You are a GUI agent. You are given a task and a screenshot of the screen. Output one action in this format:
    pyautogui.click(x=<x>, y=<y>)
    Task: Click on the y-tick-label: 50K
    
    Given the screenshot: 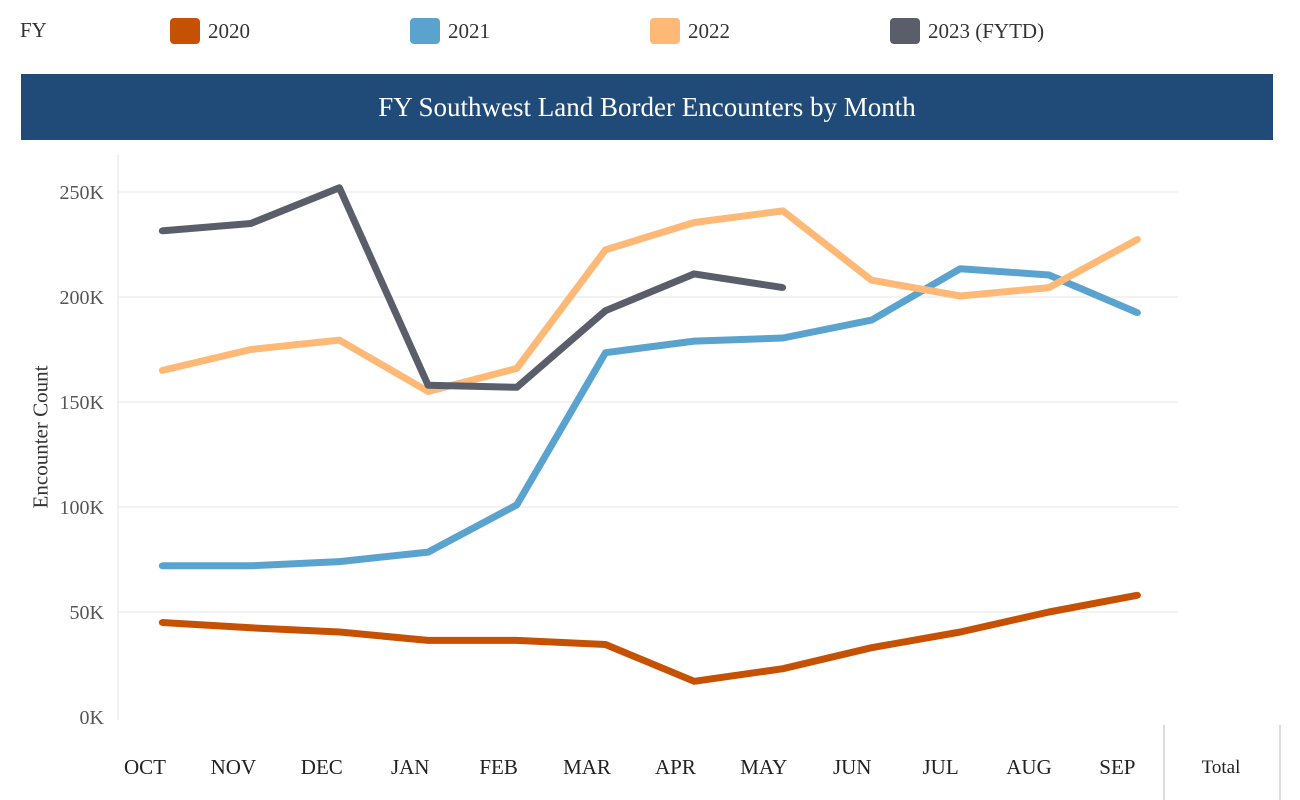 What is the action you would take?
    pyautogui.click(x=87, y=613)
    